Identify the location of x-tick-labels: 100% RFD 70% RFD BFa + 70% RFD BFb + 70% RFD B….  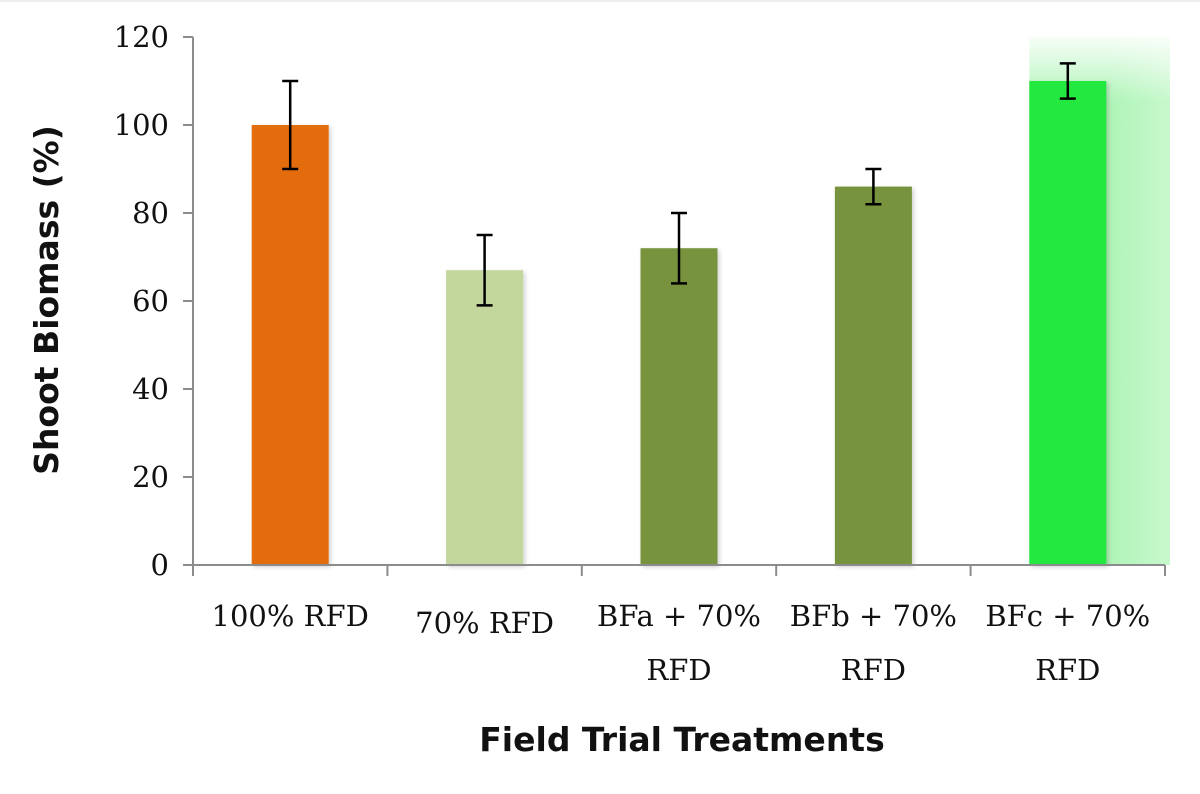
(681, 643).